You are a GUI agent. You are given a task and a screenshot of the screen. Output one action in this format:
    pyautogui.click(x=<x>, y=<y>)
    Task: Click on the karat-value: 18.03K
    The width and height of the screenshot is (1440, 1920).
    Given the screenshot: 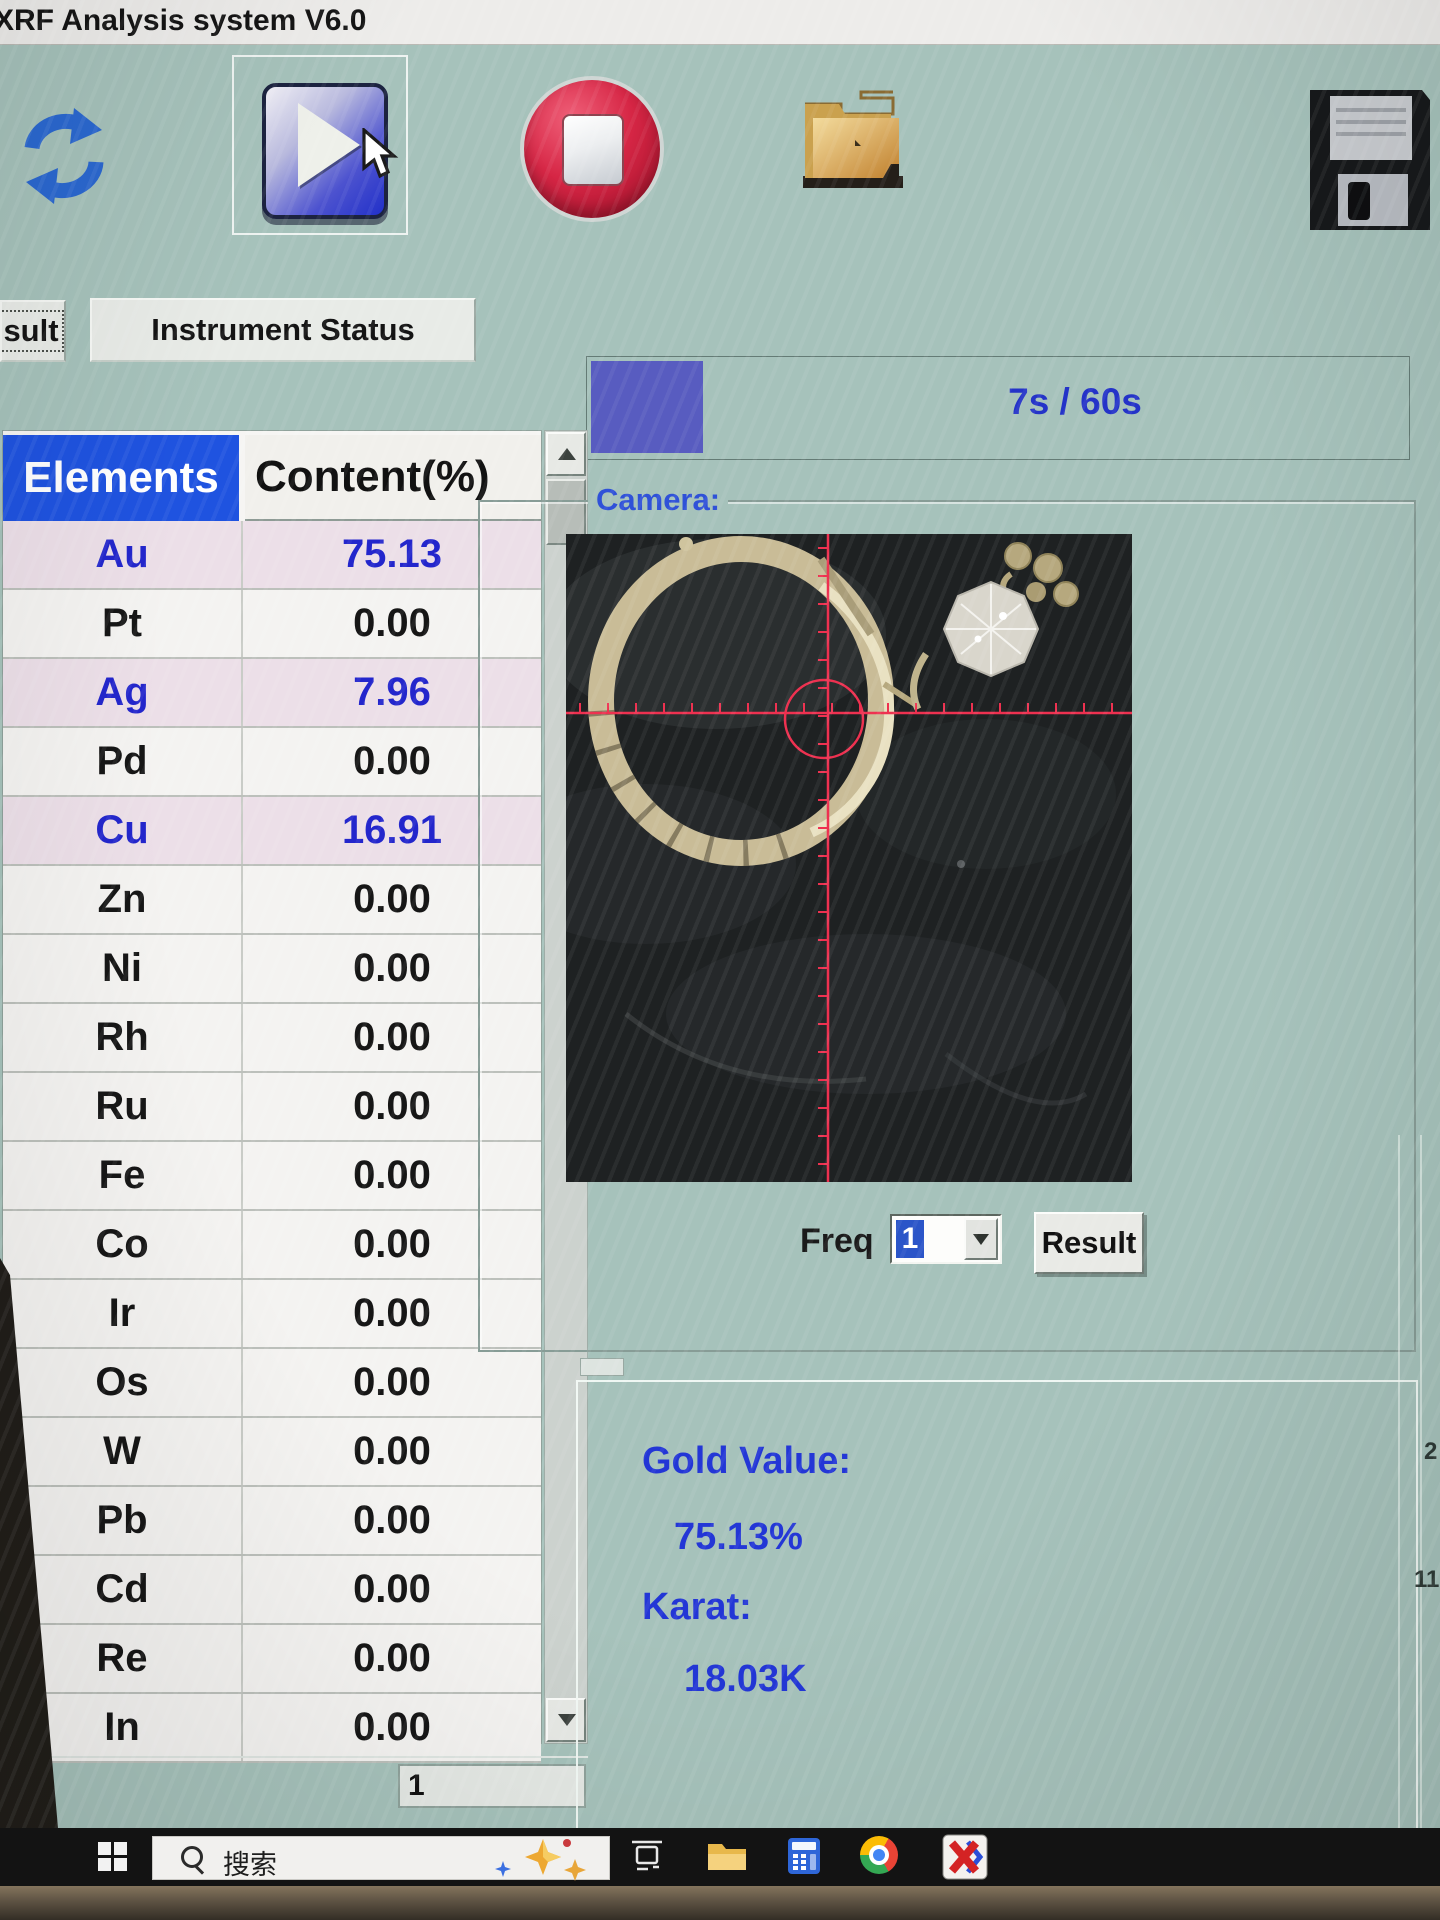 What is the action you would take?
    pyautogui.click(x=745, y=1679)
    